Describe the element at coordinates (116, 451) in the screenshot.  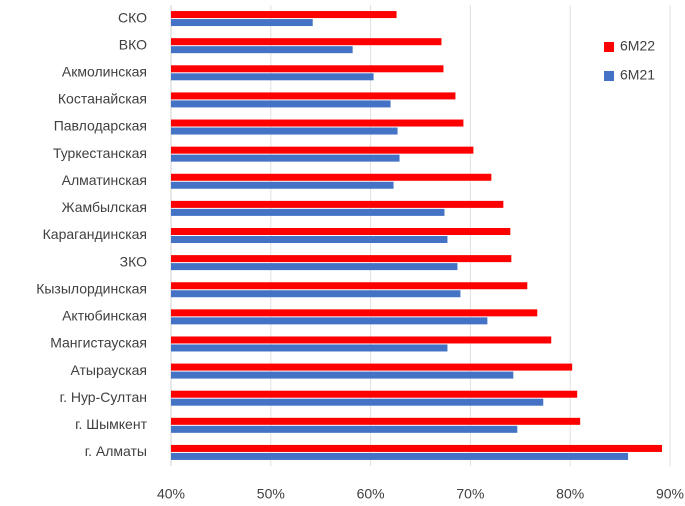
I see `y-tick-label: г. Алматы` at that location.